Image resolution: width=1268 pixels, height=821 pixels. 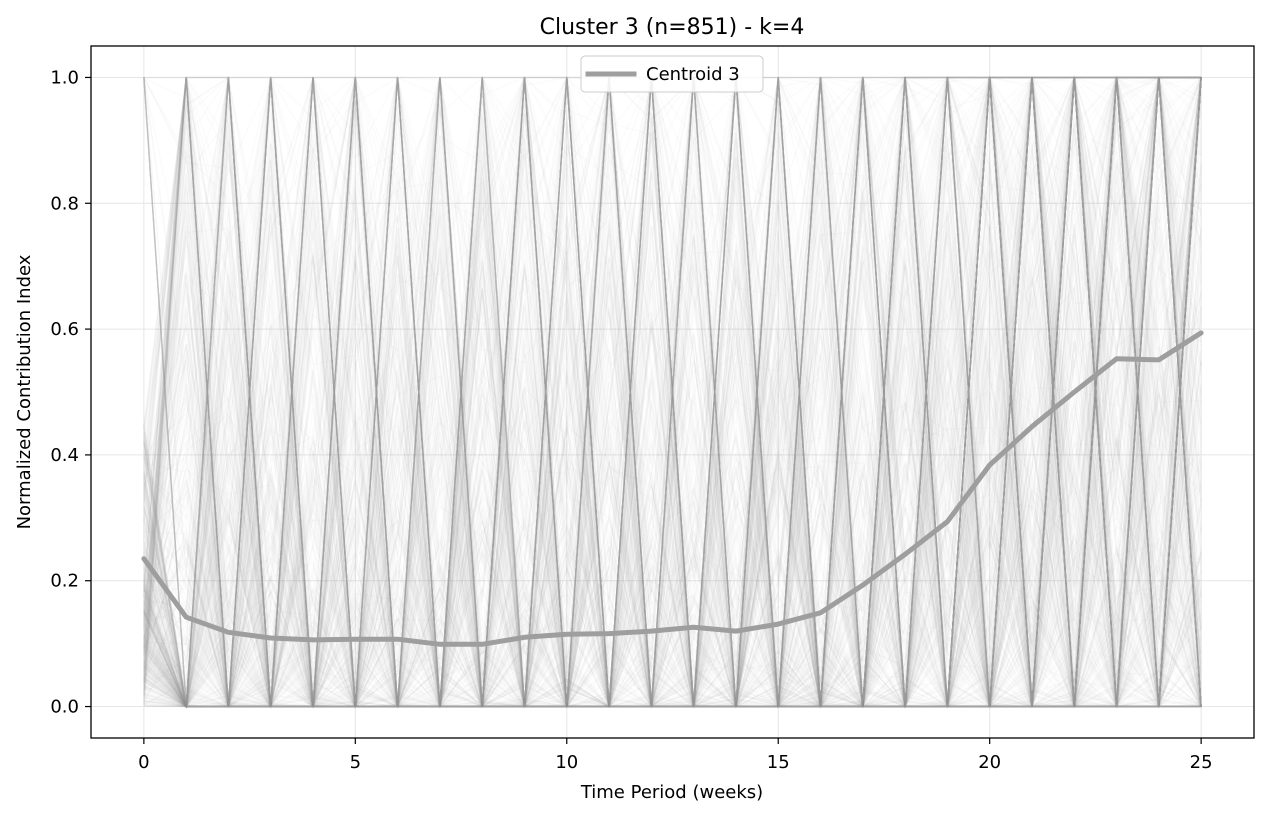 I want to click on y-axis: 0.0 0.2 0.4 0.6 0.8 1.0, so click(x=70, y=392).